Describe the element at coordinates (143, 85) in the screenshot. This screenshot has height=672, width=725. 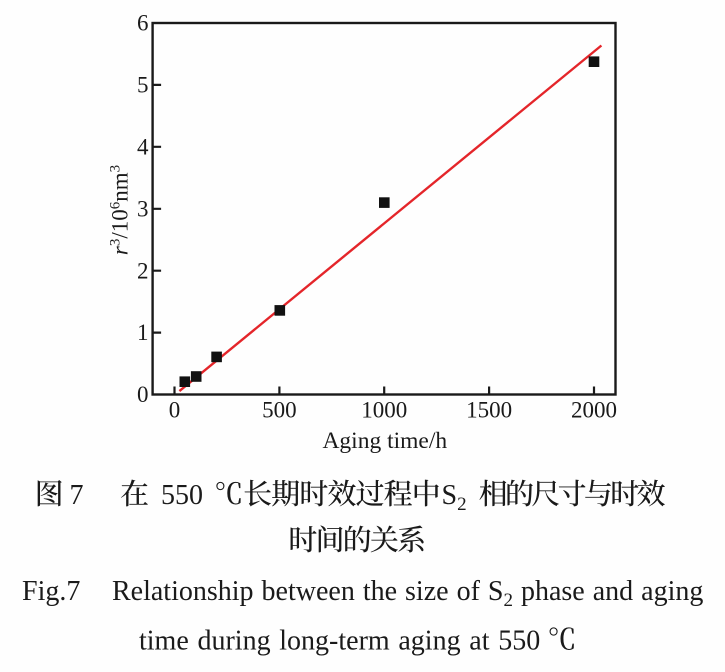
I see `svg-text: 5` at that location.